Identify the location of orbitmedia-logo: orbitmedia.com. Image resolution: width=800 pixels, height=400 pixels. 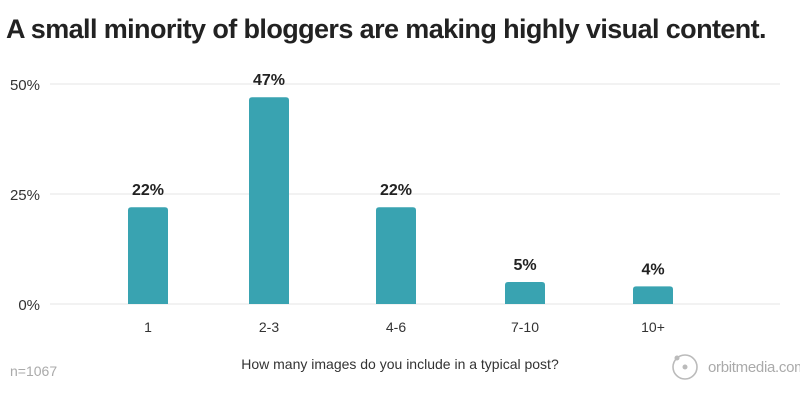
(735, 367).